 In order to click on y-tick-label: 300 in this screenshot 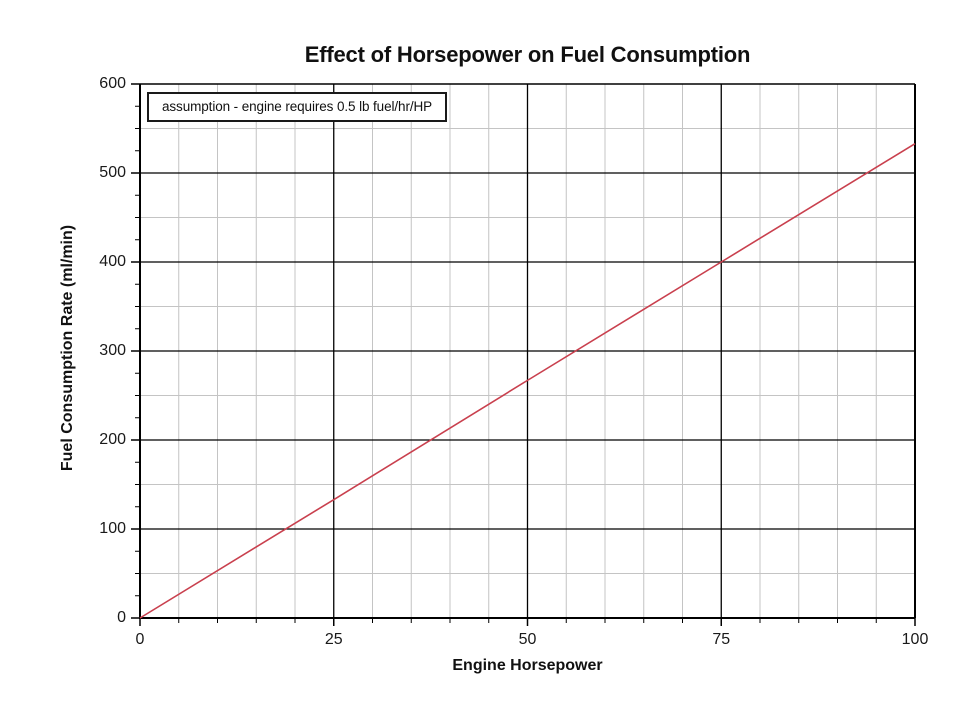, I will do `click(112, 350)`.